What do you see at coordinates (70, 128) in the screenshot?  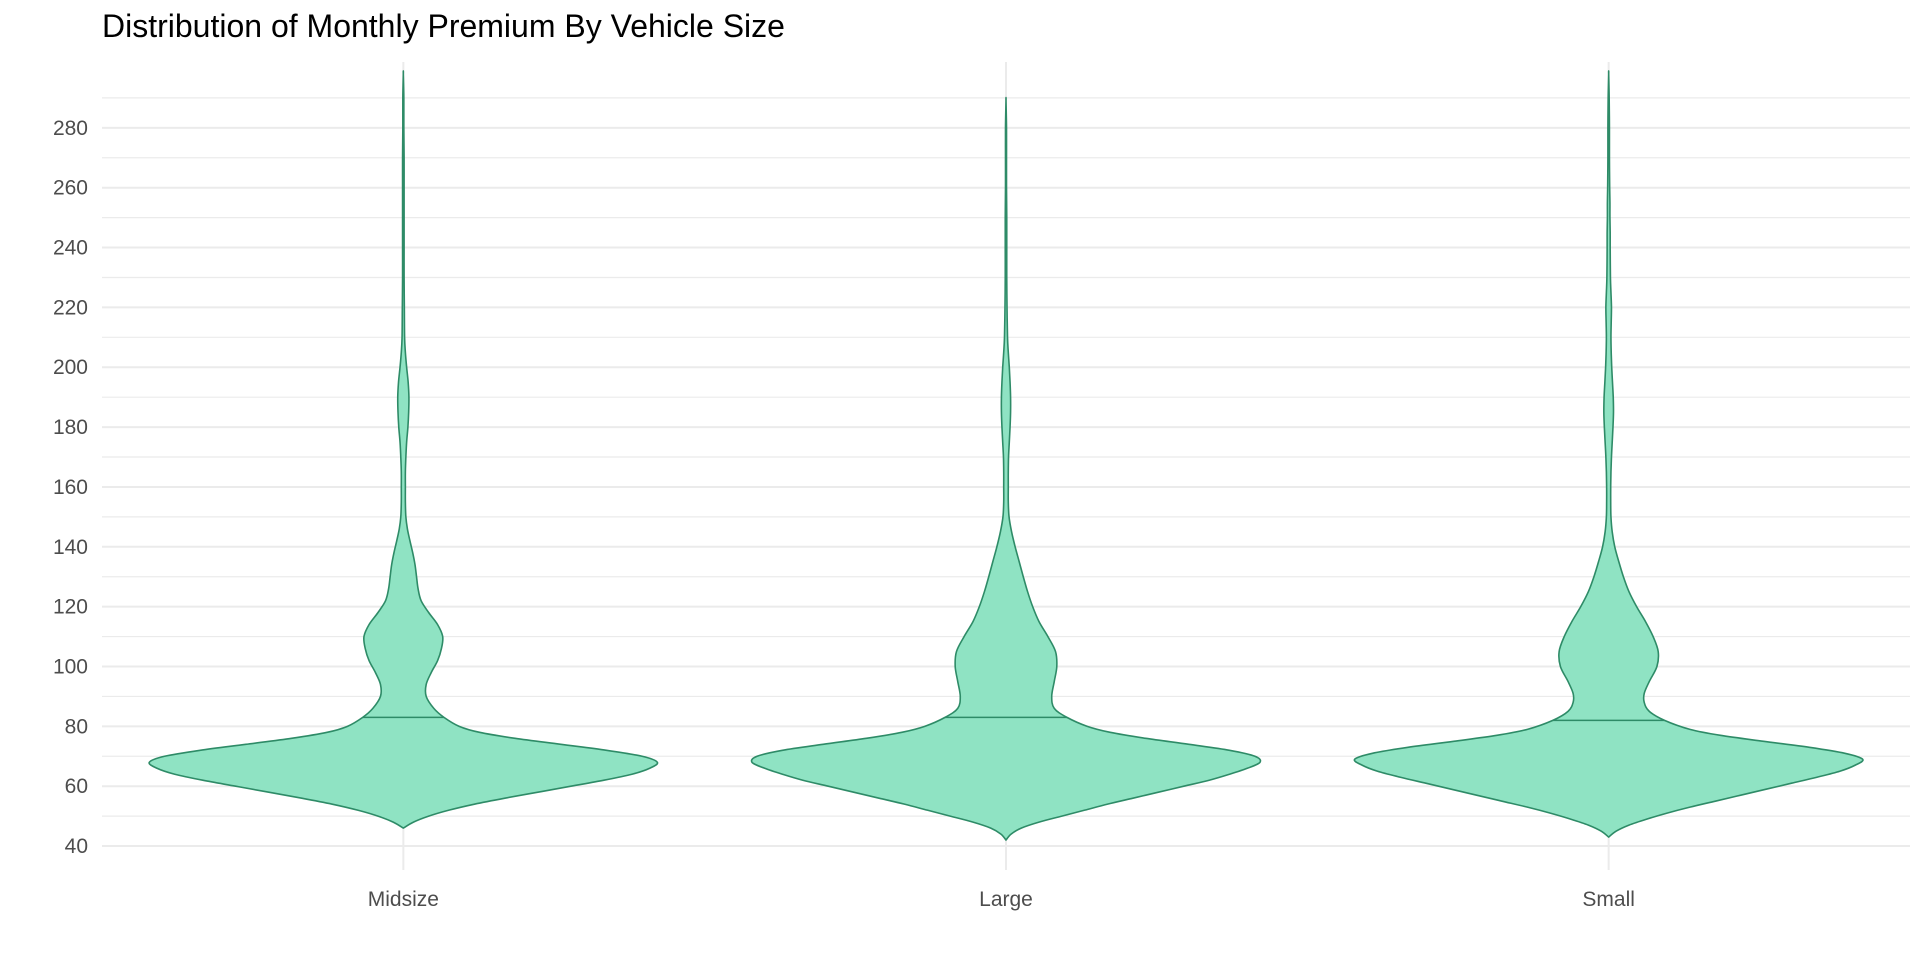 I see `y-tick-label: 280` at bounding box center [70, 128].